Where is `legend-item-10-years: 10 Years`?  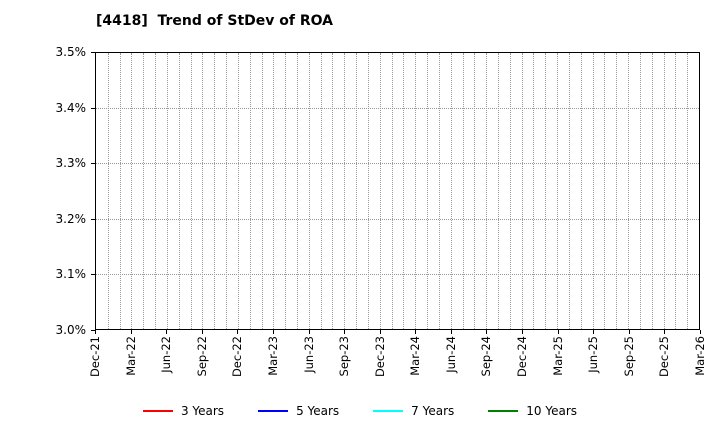 legend-item-10-years: 10 Years is located at coordinates (532, 411).